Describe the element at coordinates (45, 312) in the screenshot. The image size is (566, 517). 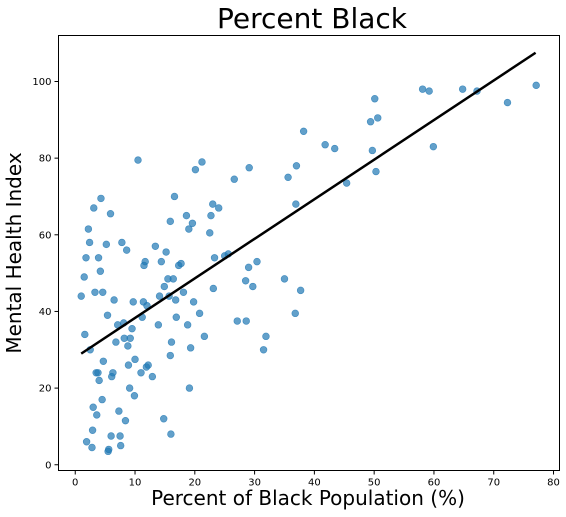
I see `y-tick-label-40: 40` at that location.